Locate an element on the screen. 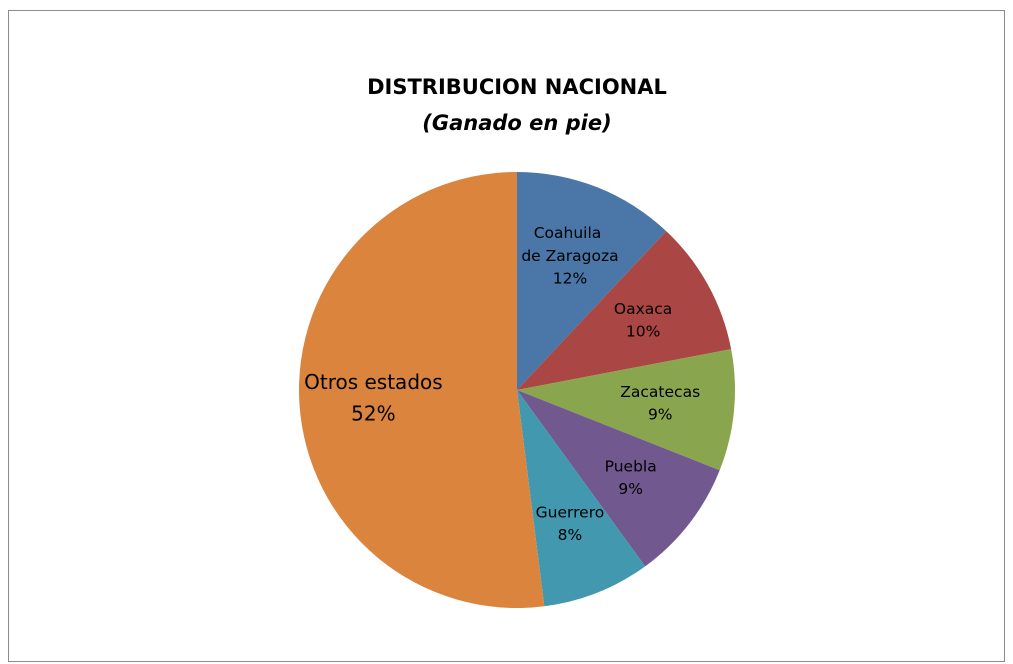  slice-label: Guerrero is located at coordinates (570, 512).